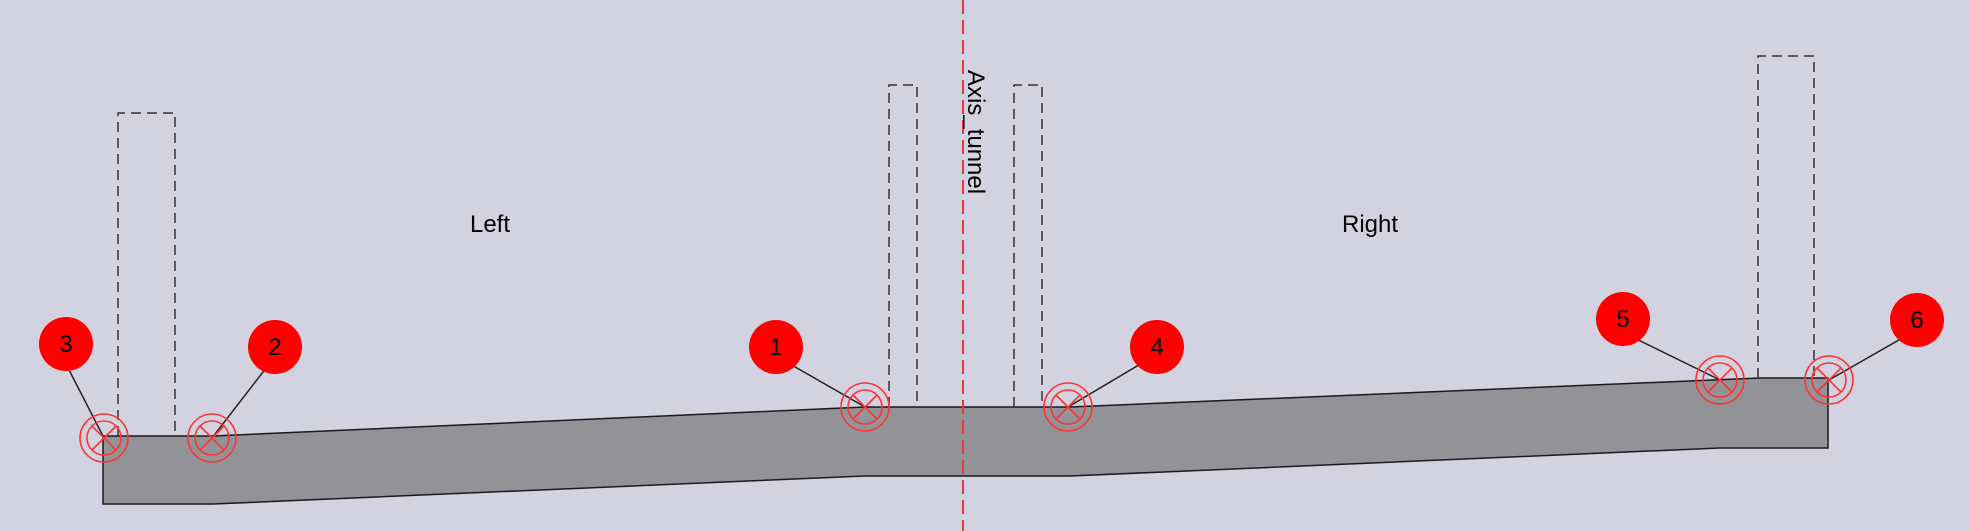 This screenshot has width=1970, height=531. I want to click on axis-label: Axis_tunnel, so click(975, 132).